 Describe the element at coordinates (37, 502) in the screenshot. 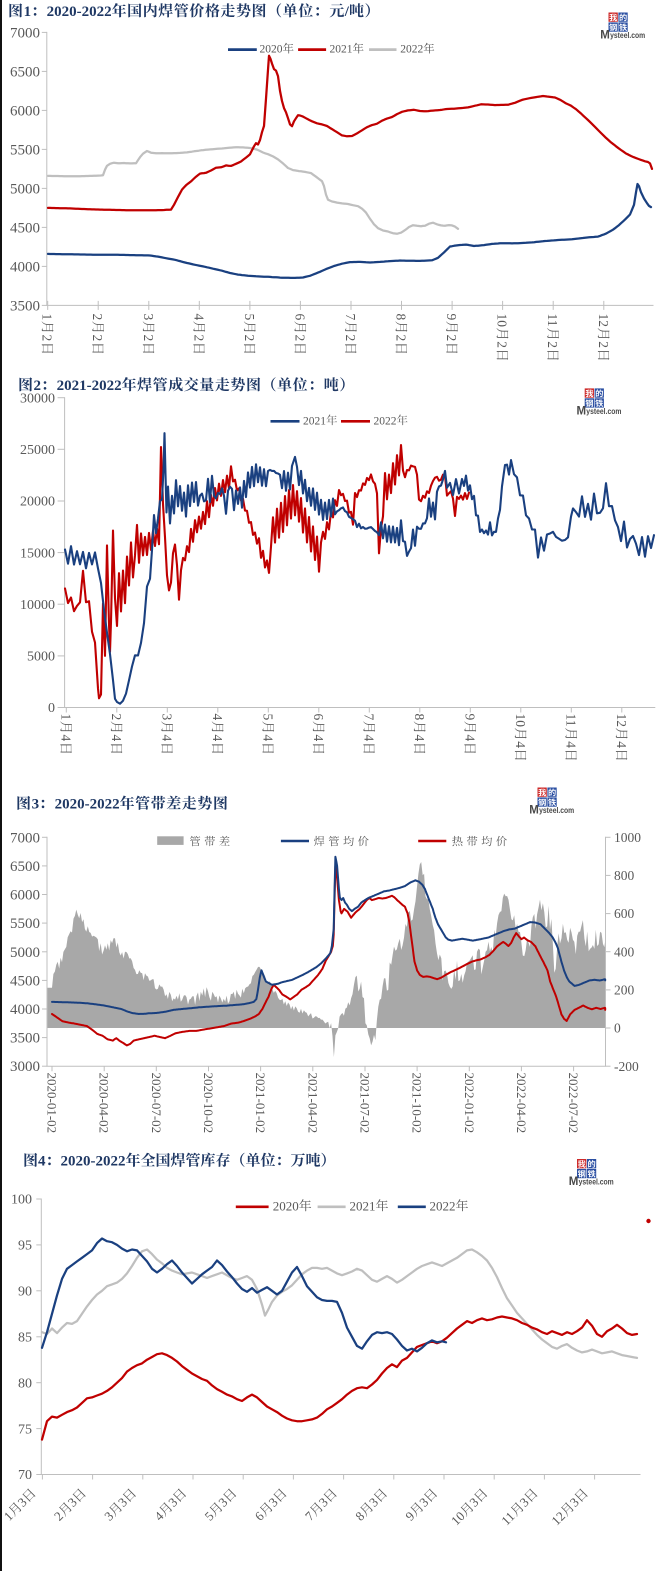

I see `svg-text: 20000` at that location.